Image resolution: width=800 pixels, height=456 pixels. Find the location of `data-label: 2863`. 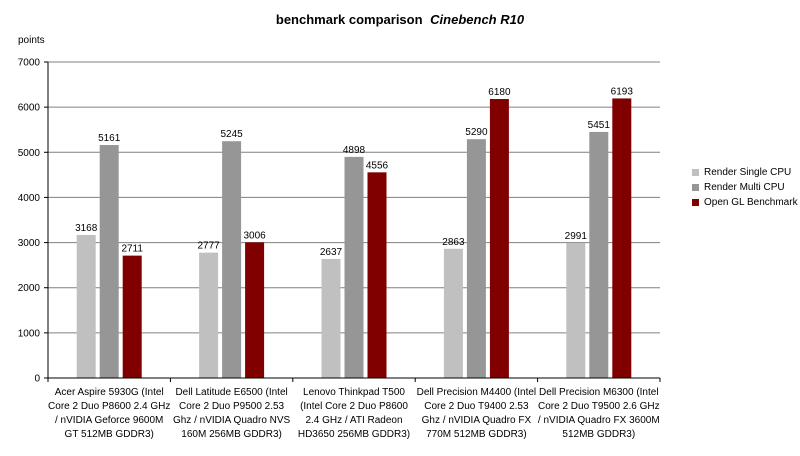

data-label: 2863 is located at coordinates (453, 242).